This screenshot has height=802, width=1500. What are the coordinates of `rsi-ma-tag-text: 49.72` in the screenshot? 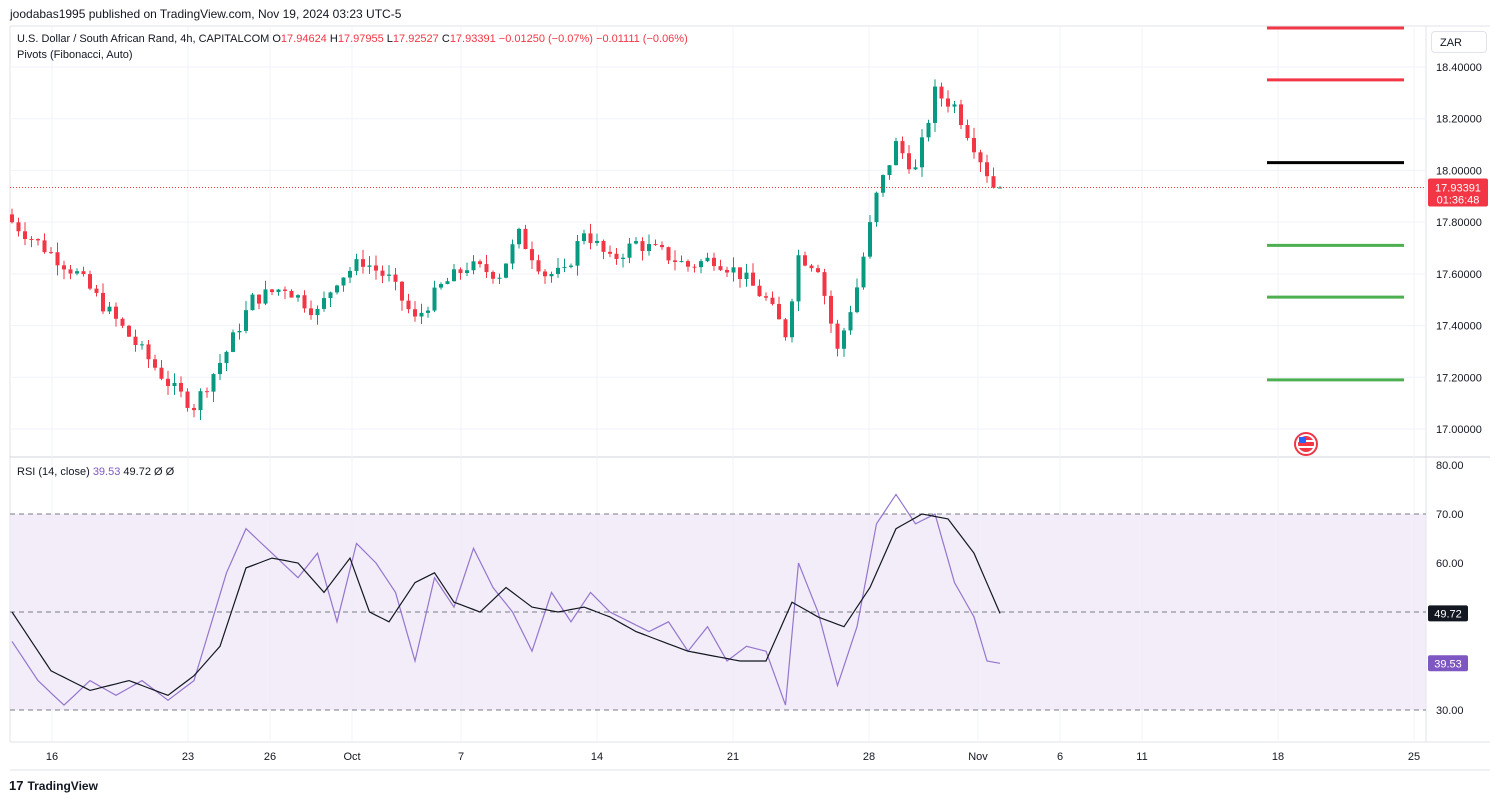 It's located at (1448, 614).